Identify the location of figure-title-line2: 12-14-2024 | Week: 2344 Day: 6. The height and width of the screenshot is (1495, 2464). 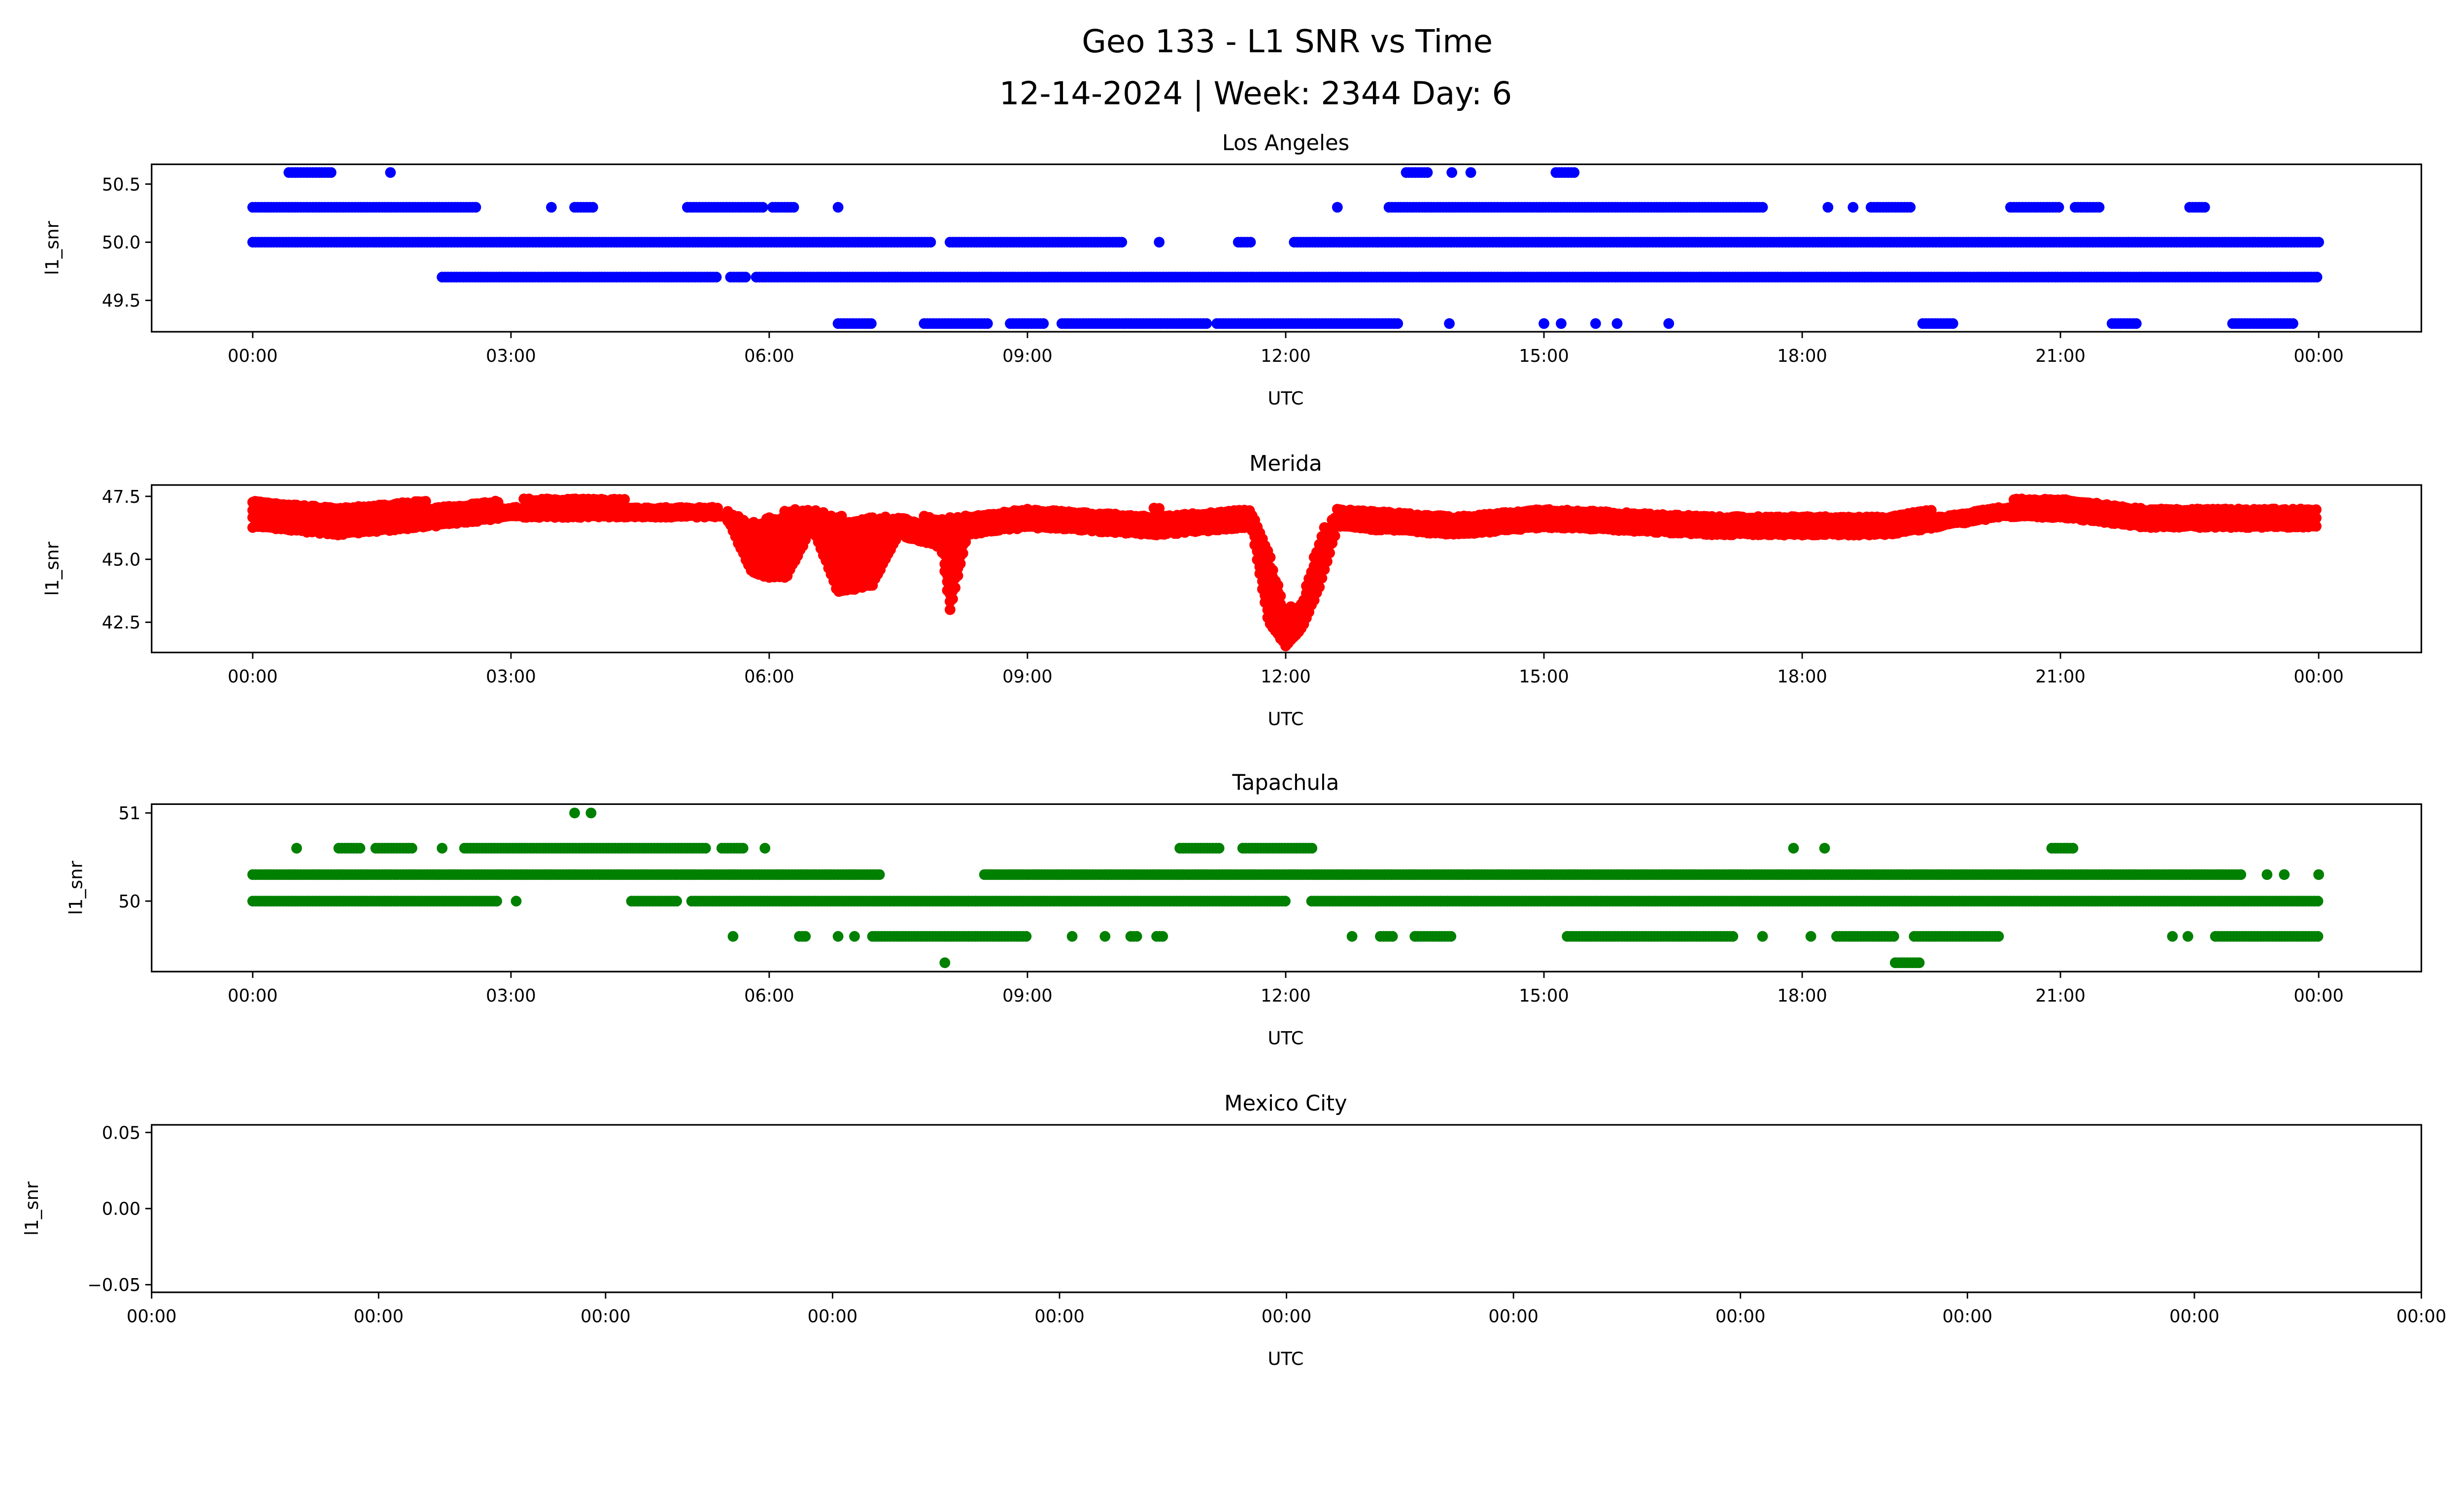
(1255, 94).